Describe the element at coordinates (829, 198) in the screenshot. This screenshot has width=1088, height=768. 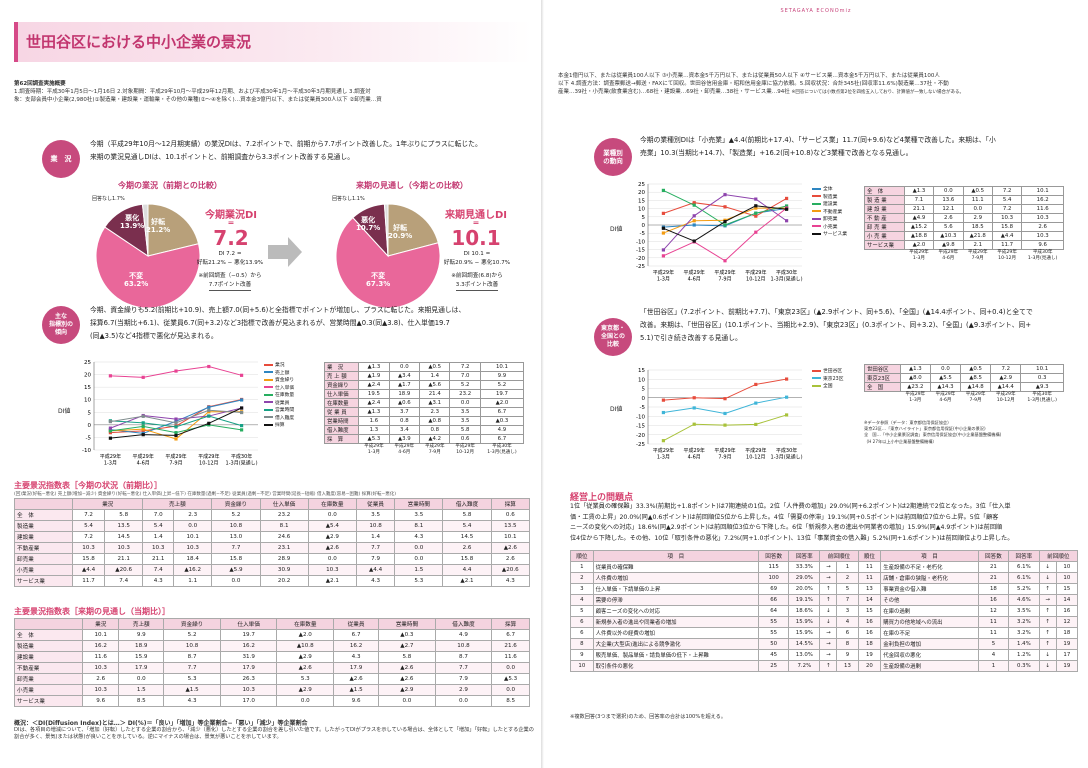
I see `legend-item-製造業: 製造業` at that location.